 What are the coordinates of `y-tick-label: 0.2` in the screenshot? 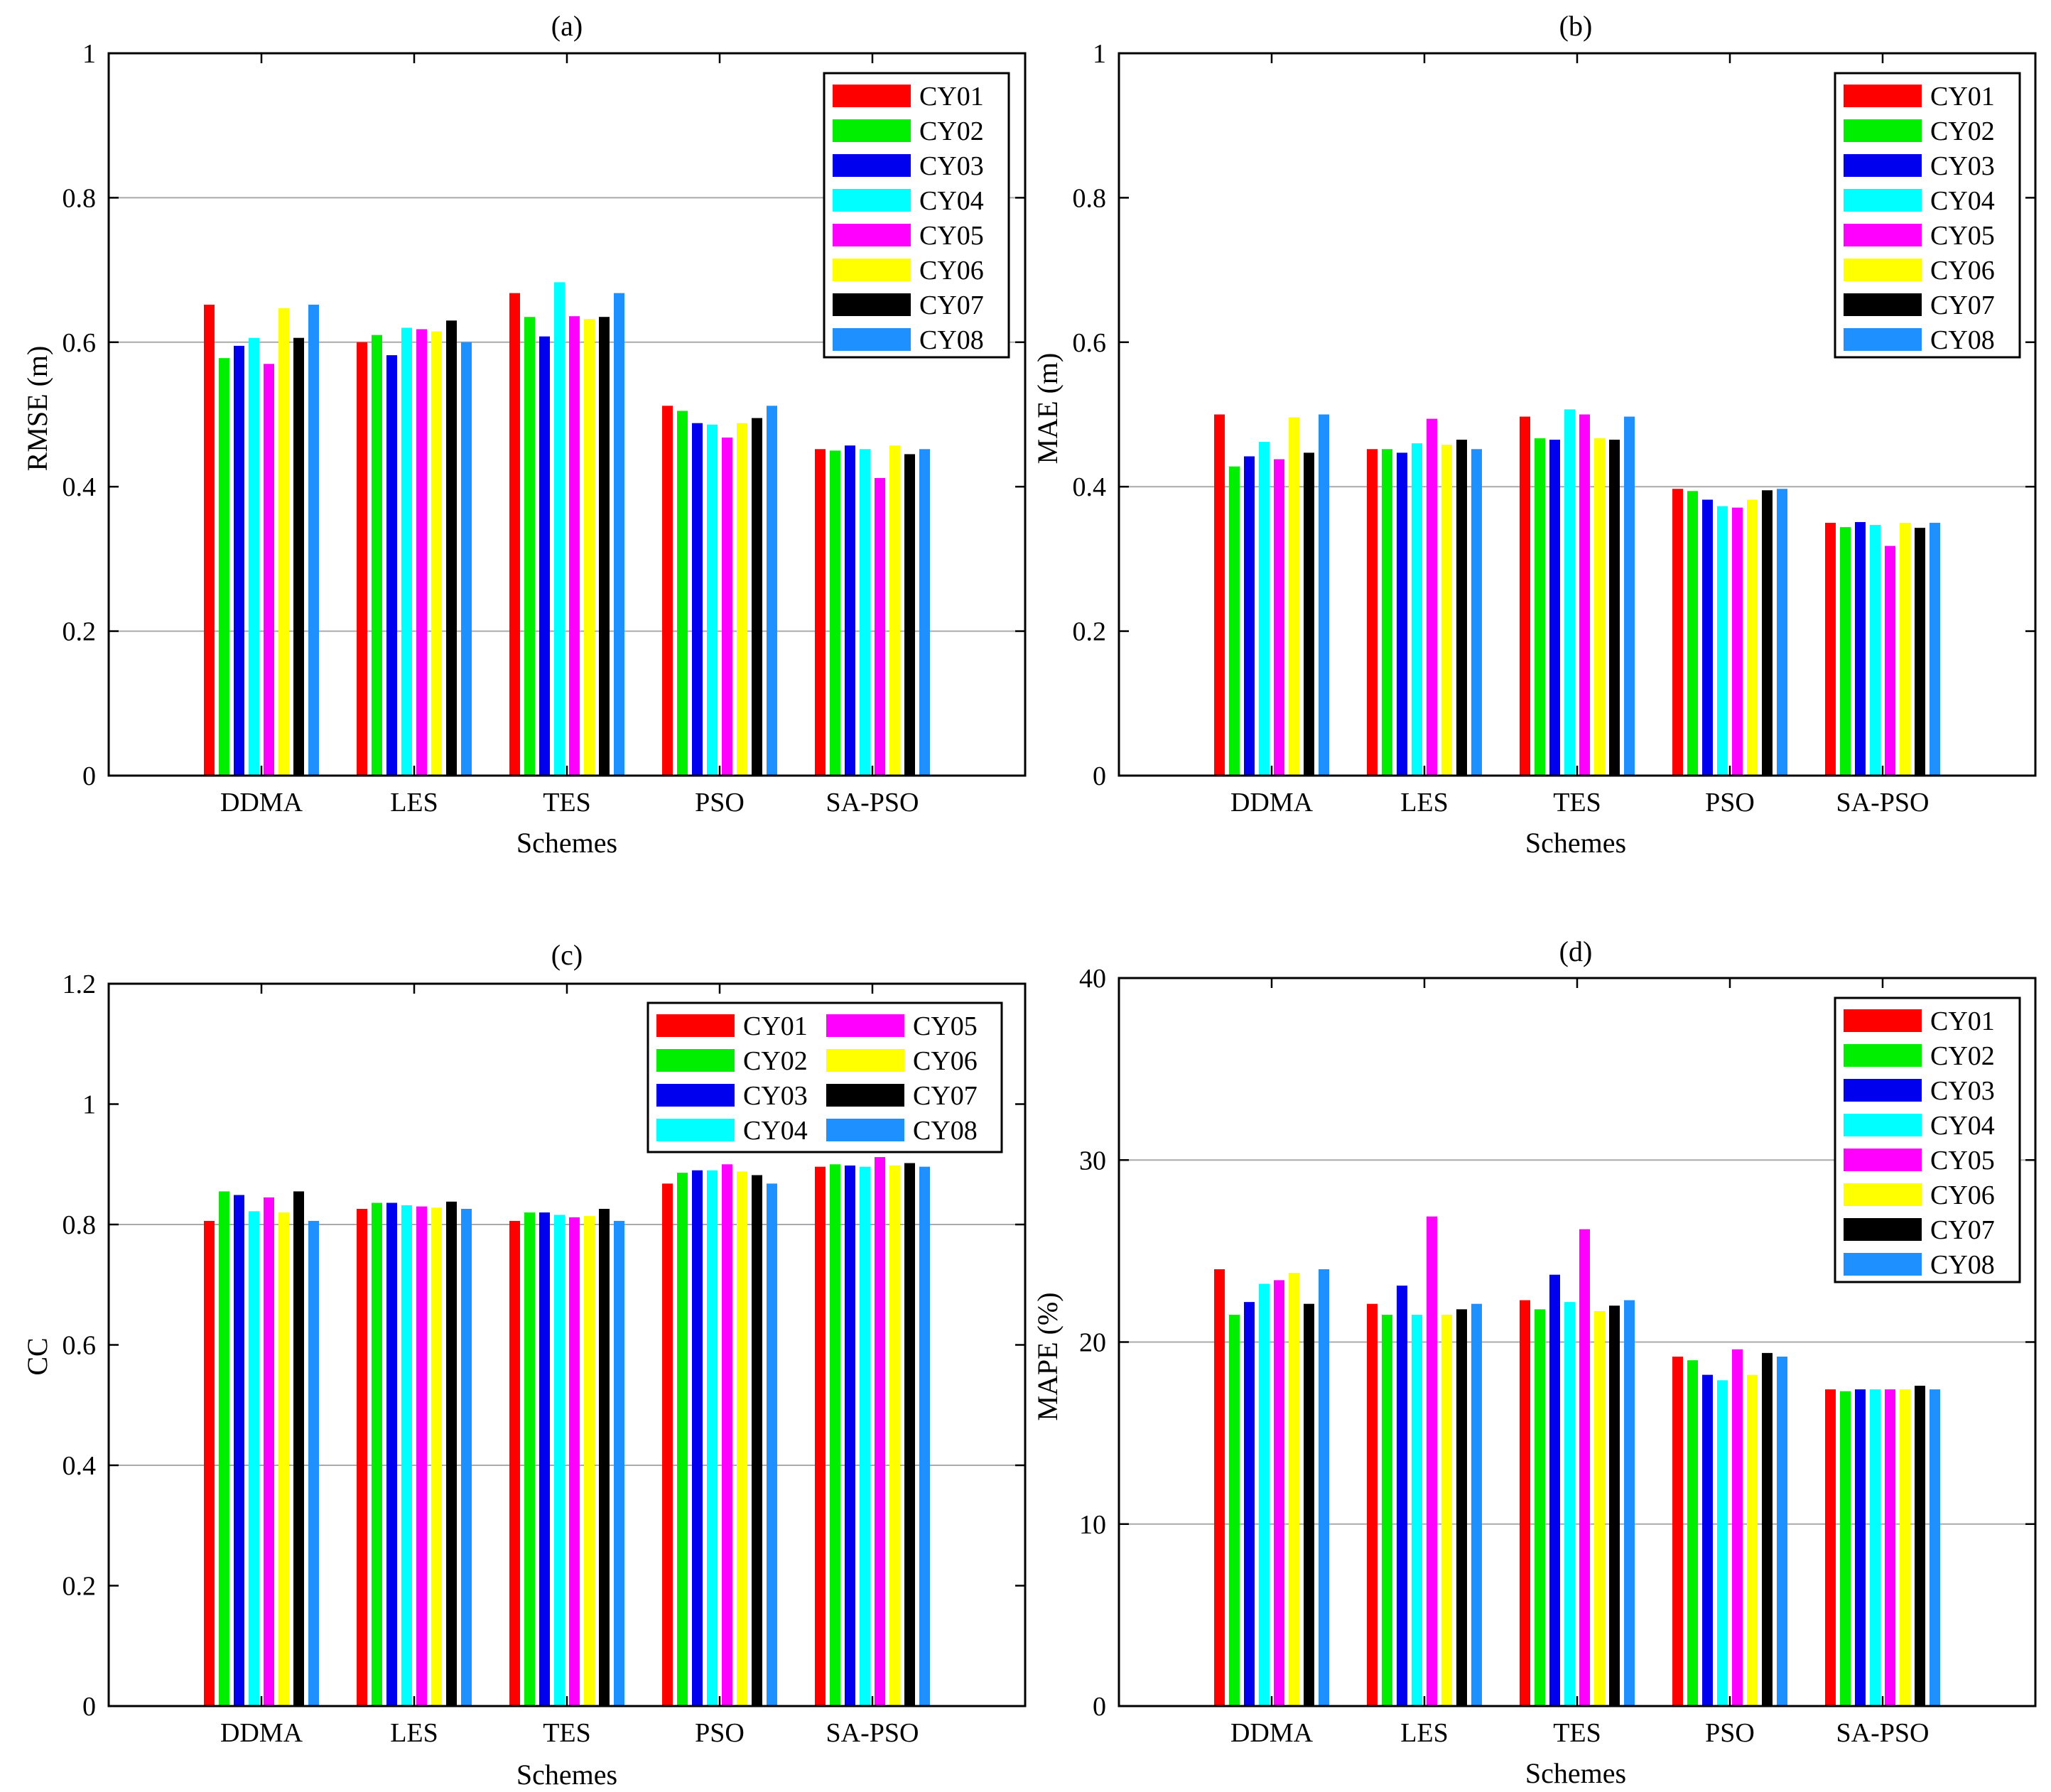 It's located at (80, 632).